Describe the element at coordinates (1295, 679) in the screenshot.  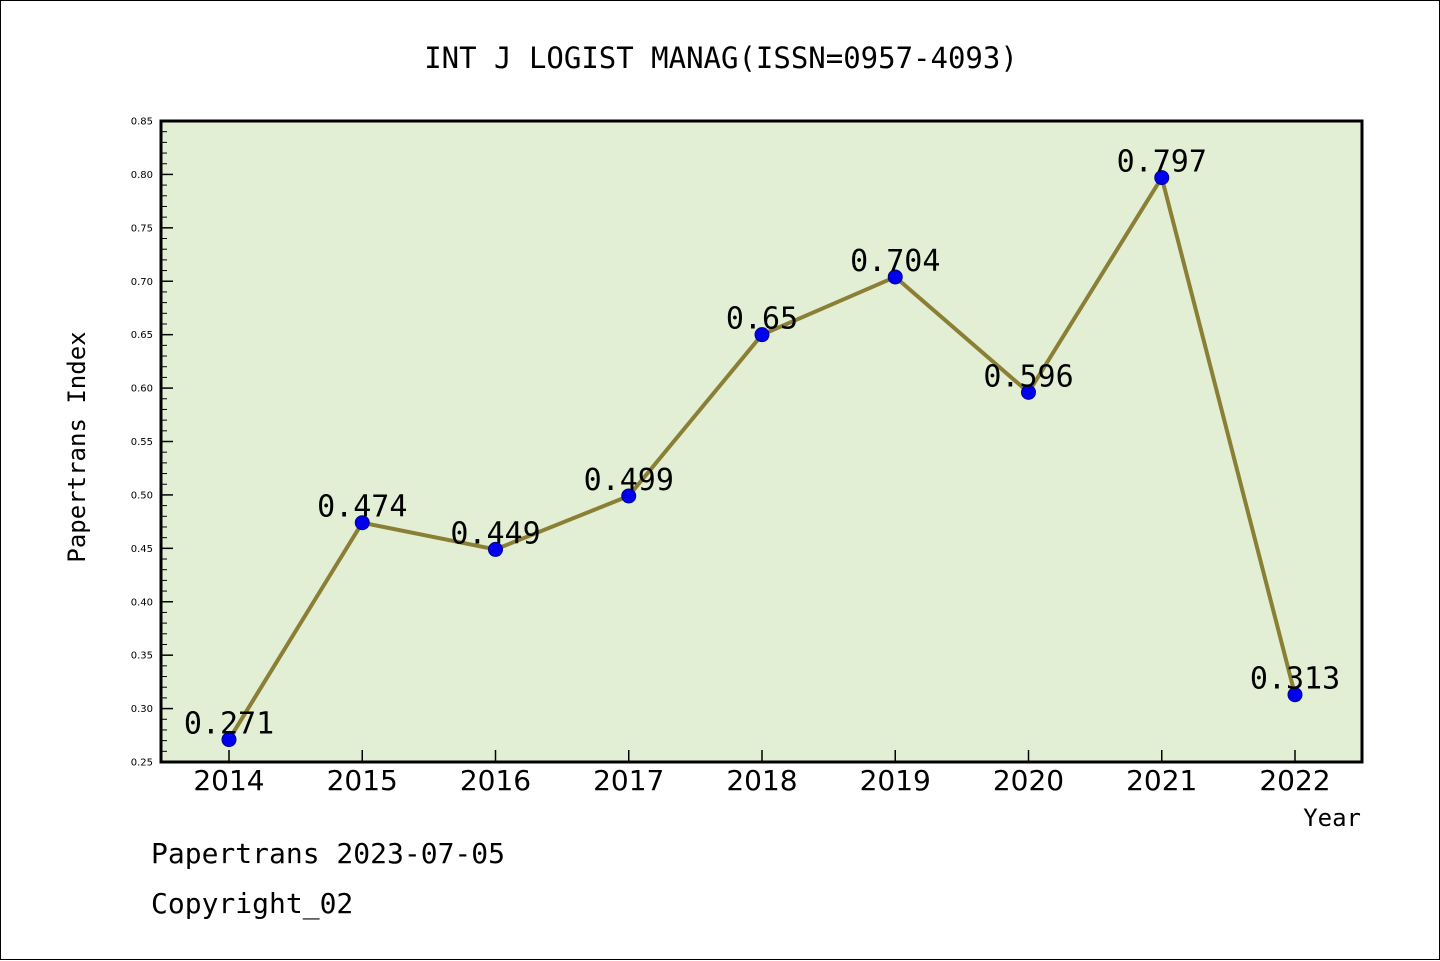
I see `data-label: 0.313` at that location.